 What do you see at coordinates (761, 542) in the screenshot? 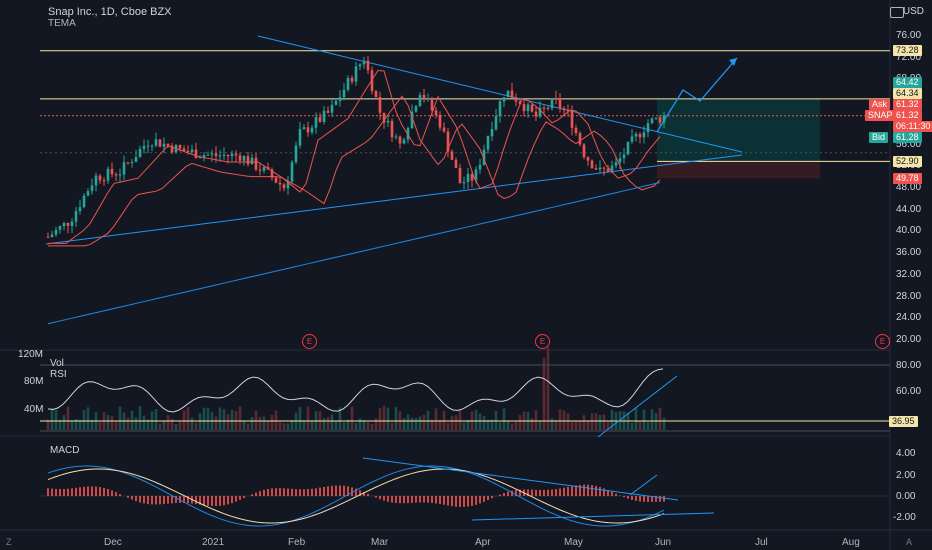
I see `time-label-jul: Jul` at bounding box center [761, 542].